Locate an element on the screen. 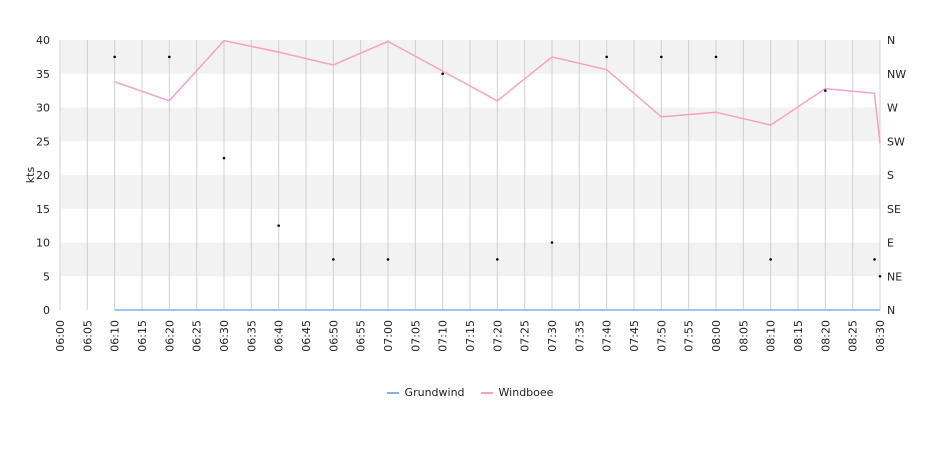 This screenshot has height=450, width=940. y-tick-label: 5 is located at coordinates (46, 276).